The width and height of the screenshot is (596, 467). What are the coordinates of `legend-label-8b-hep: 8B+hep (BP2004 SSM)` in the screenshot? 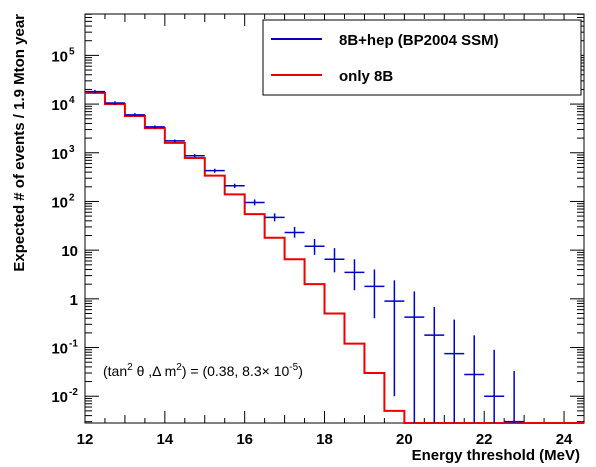 It's located at (419, 40).